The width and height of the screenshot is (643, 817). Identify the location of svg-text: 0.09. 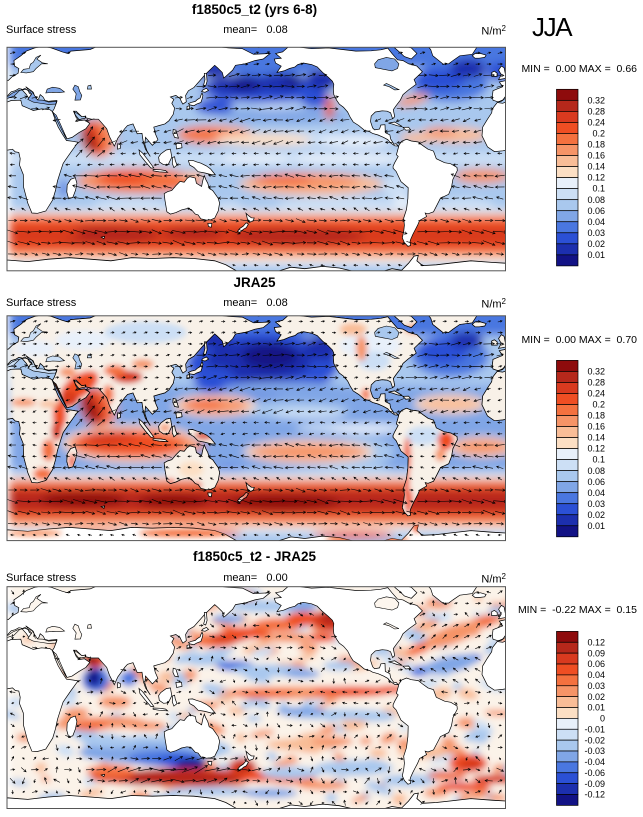
(596, 653).